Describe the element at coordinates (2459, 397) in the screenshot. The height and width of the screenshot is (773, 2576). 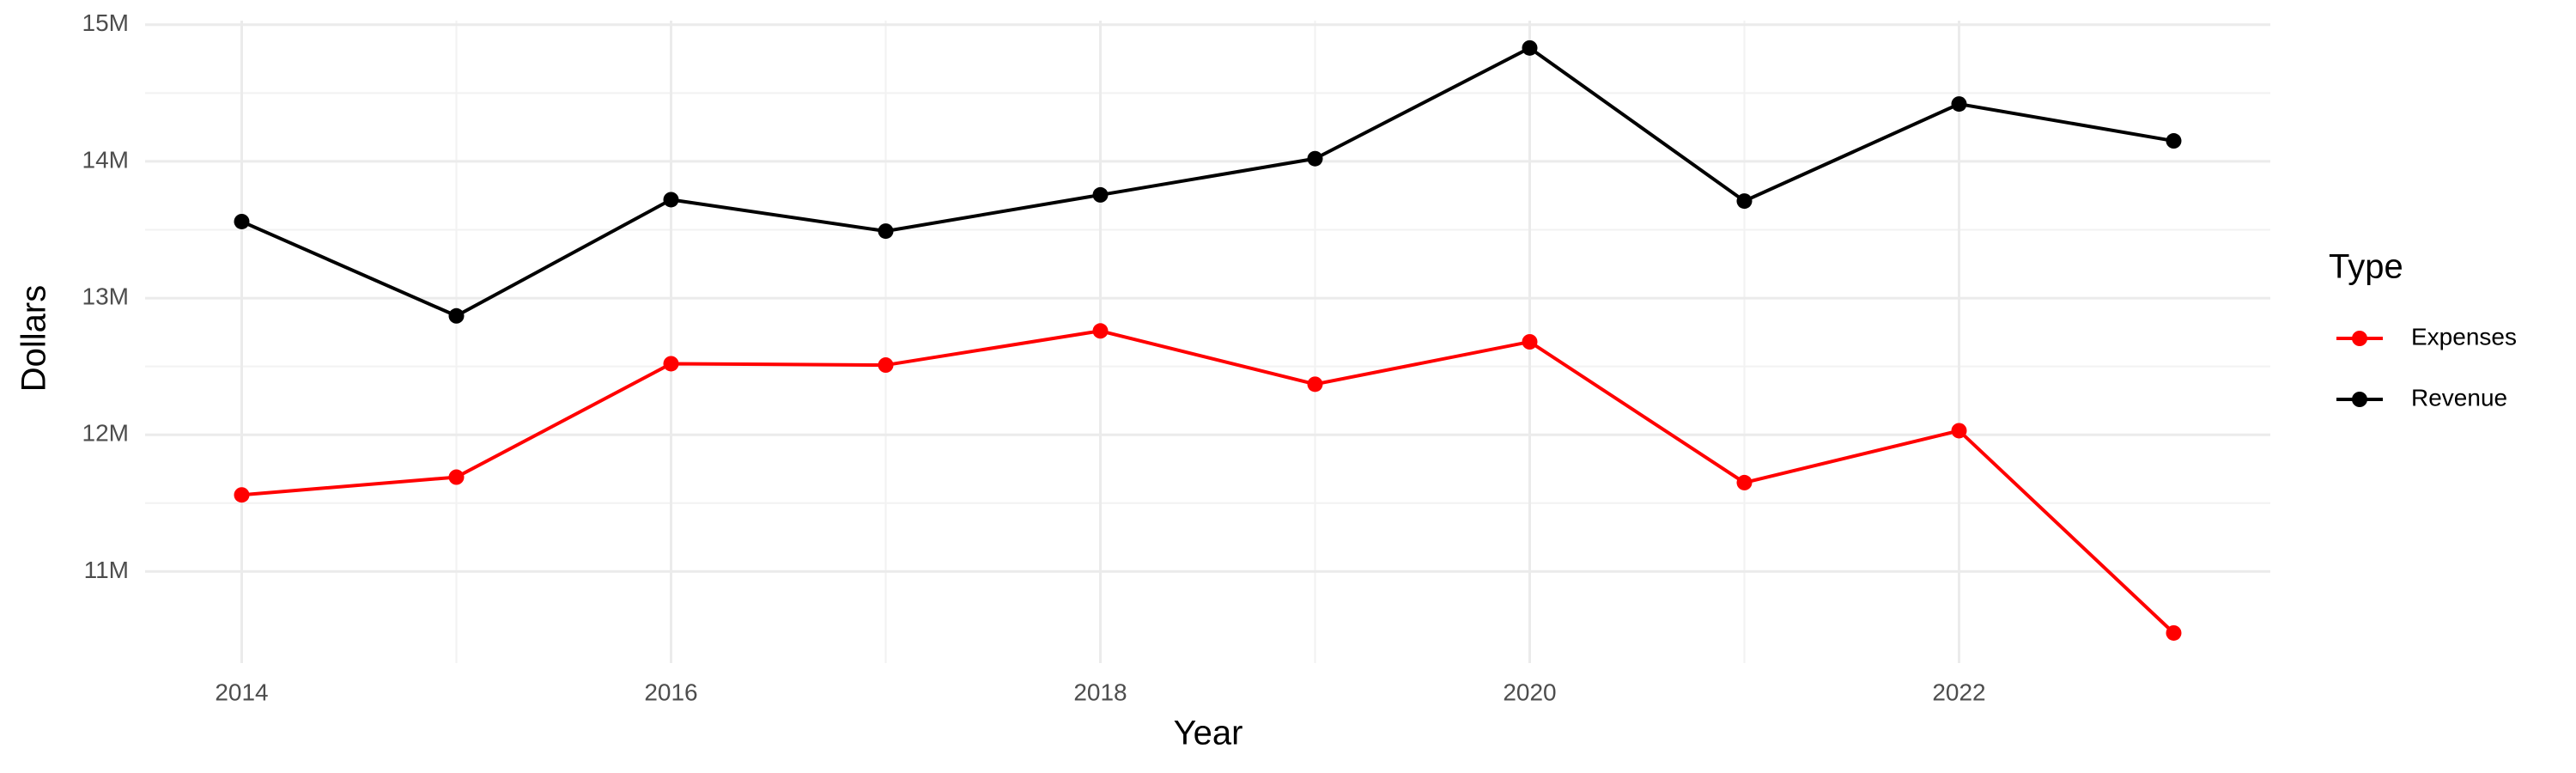
I see `legend-label: Revenue` at that location.